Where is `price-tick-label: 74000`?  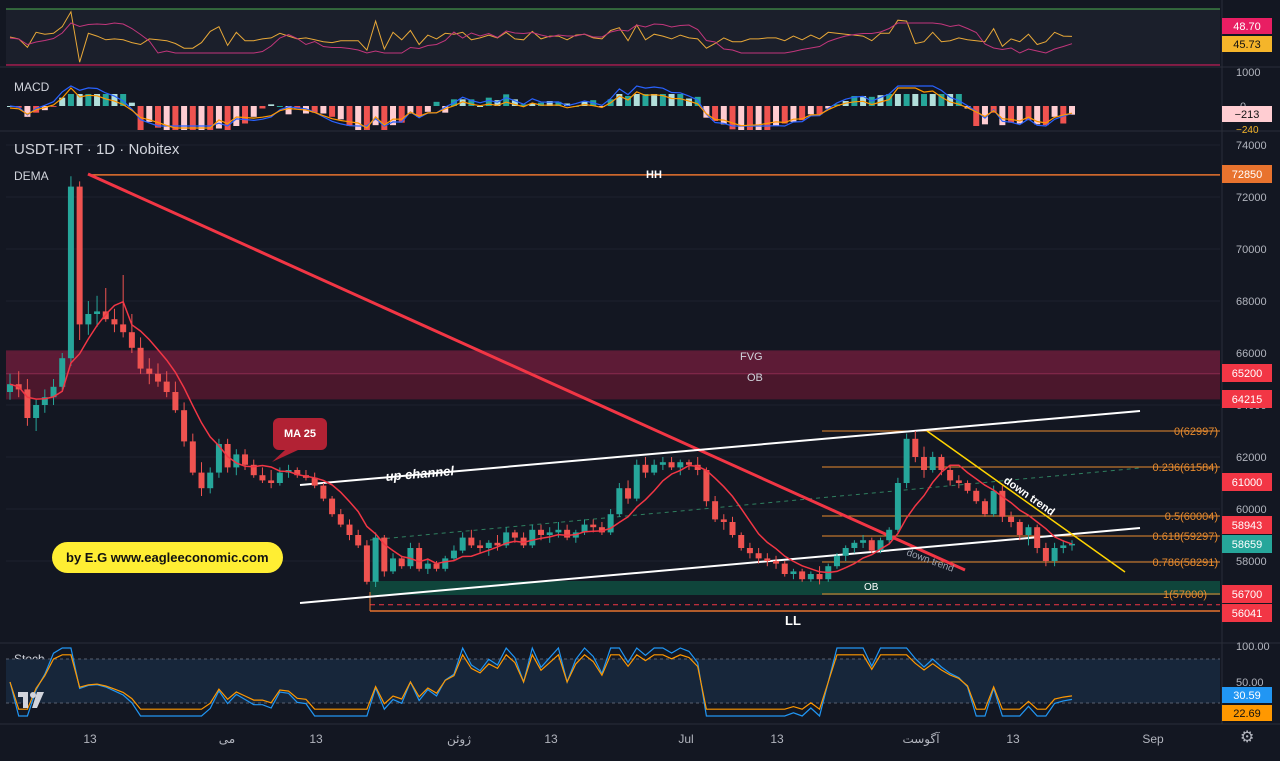 price-tick-label: 74000 is located at coordinates (1251, 146).